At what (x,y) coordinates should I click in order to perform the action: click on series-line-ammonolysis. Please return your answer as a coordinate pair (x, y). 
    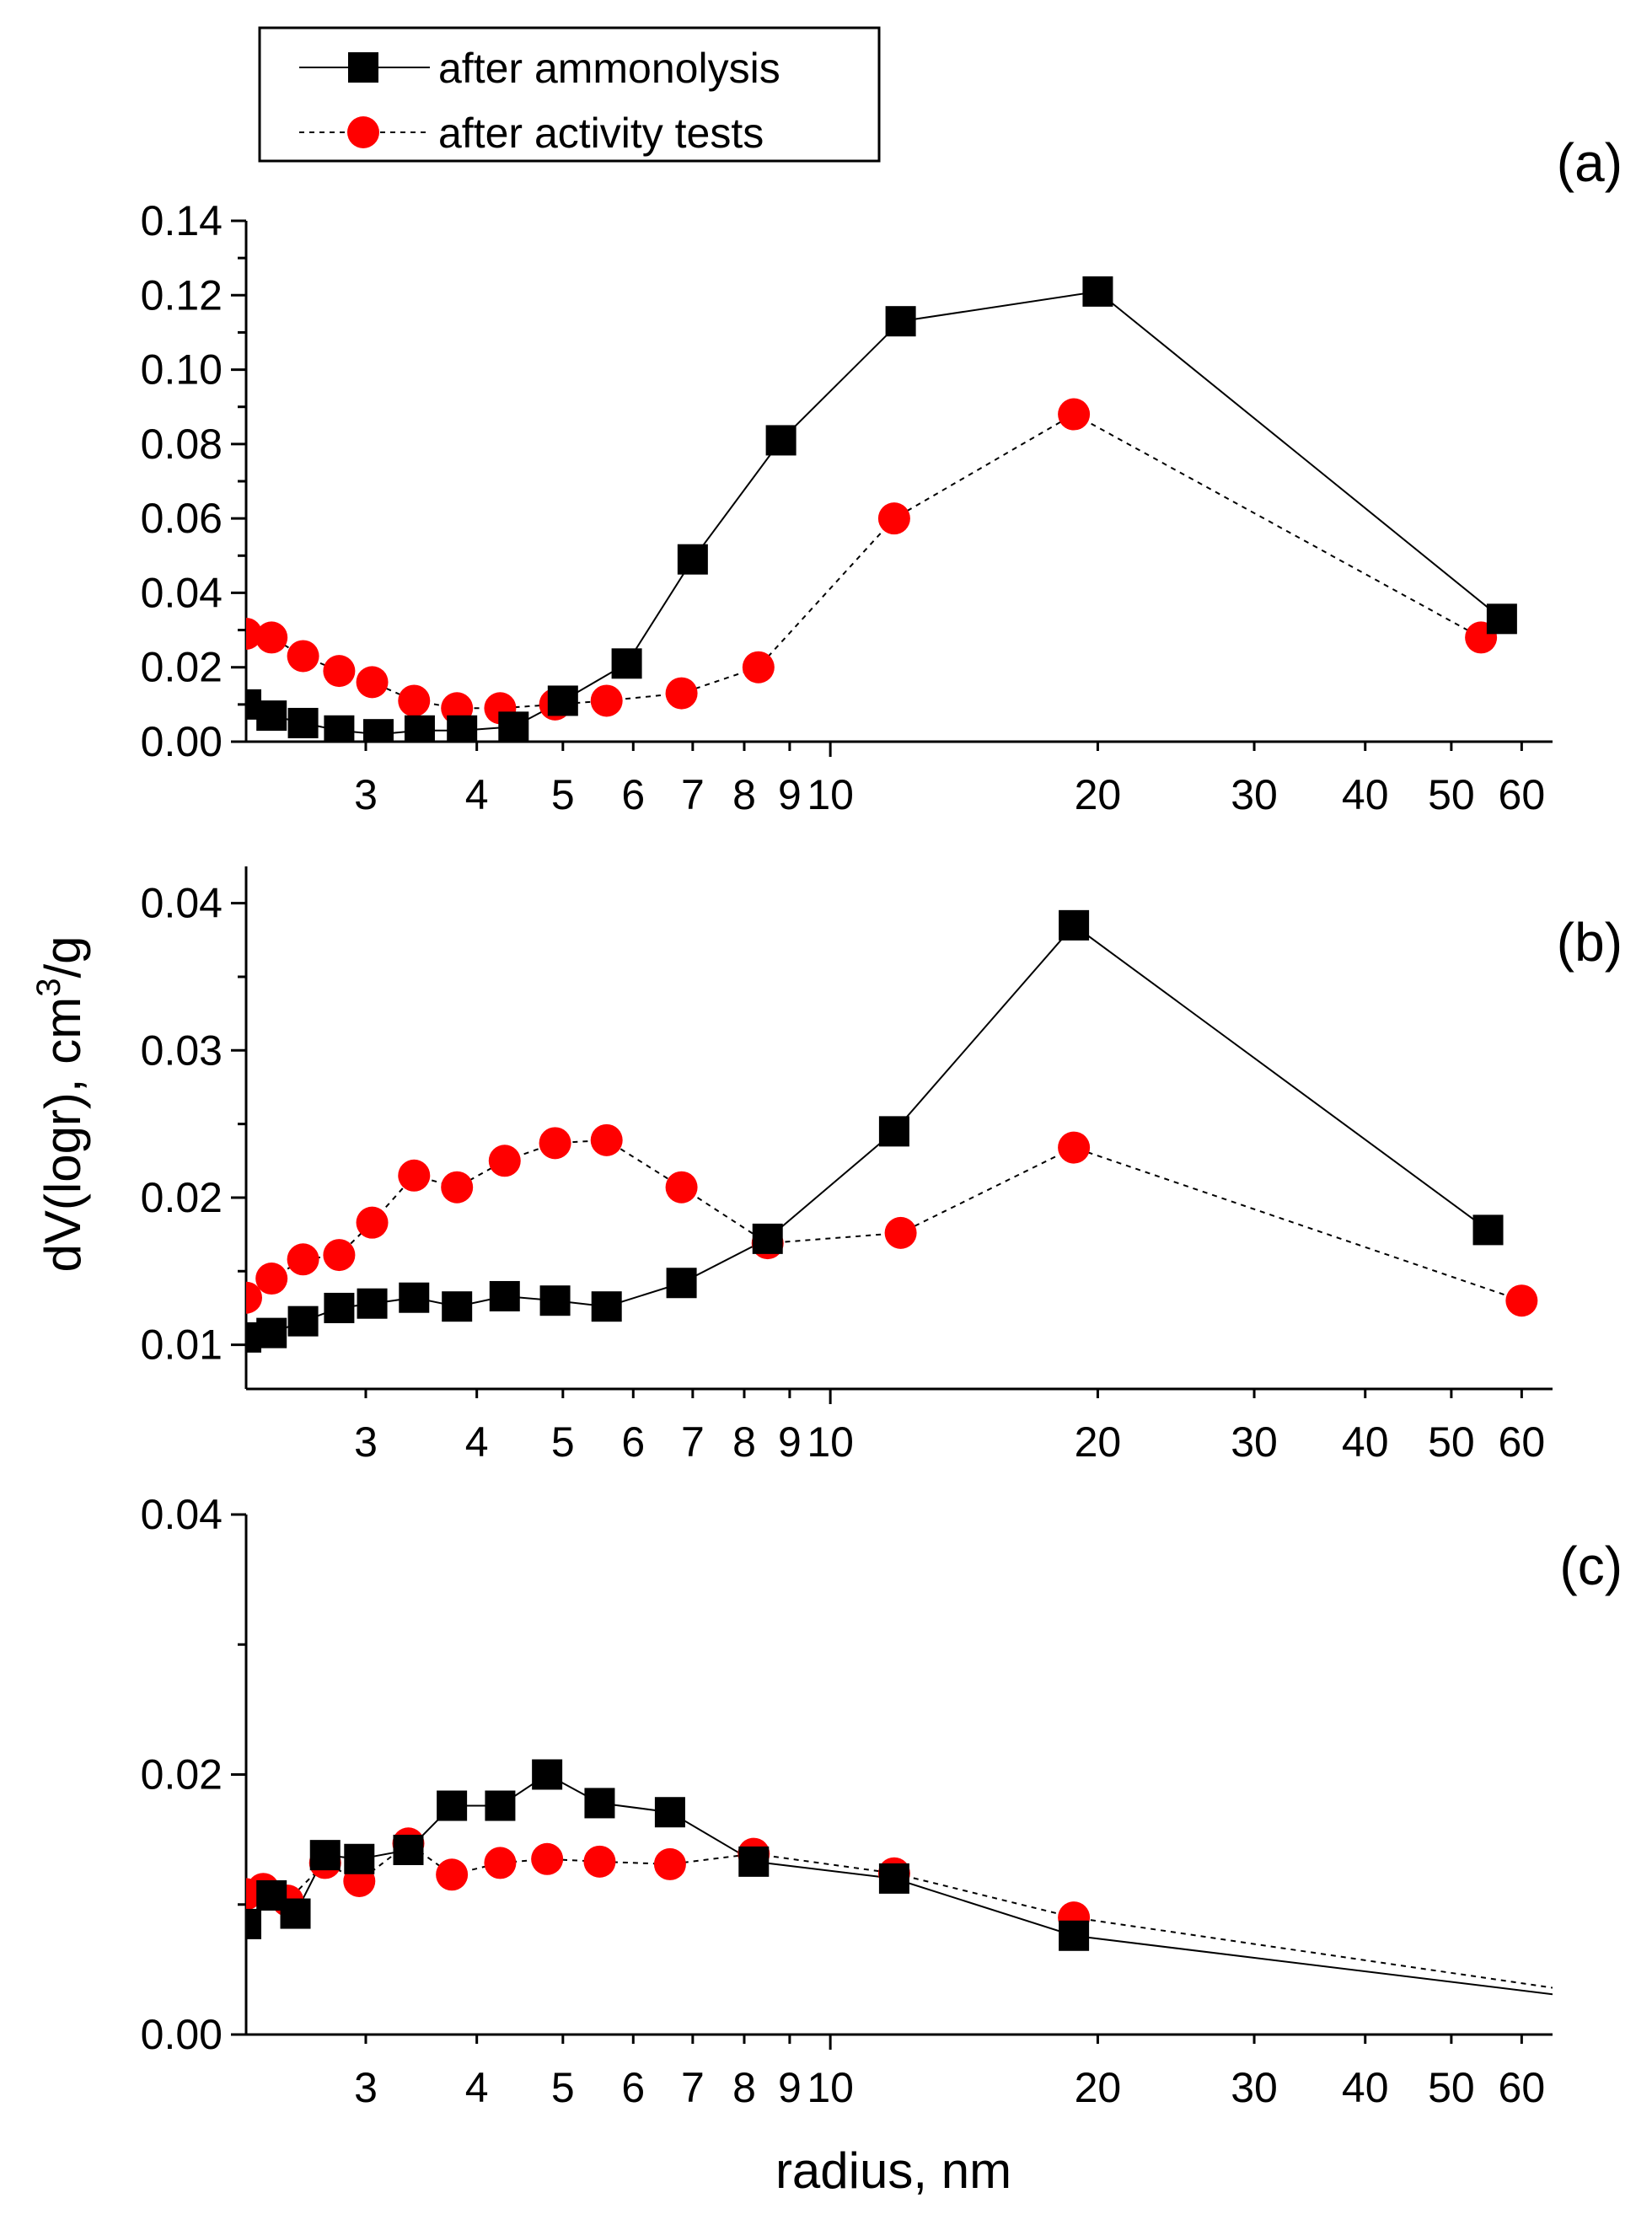
    Looking at the image, I should click on (867, 1131).